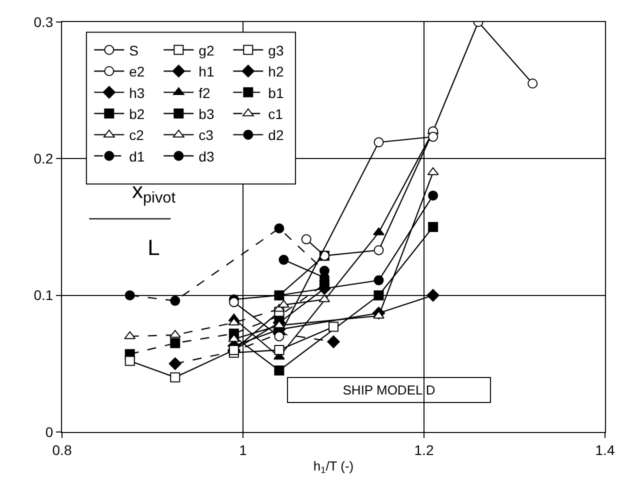  Describe the element at coordinates (276, 92) in the screenshot. I see `legend-label: b1` at that location.